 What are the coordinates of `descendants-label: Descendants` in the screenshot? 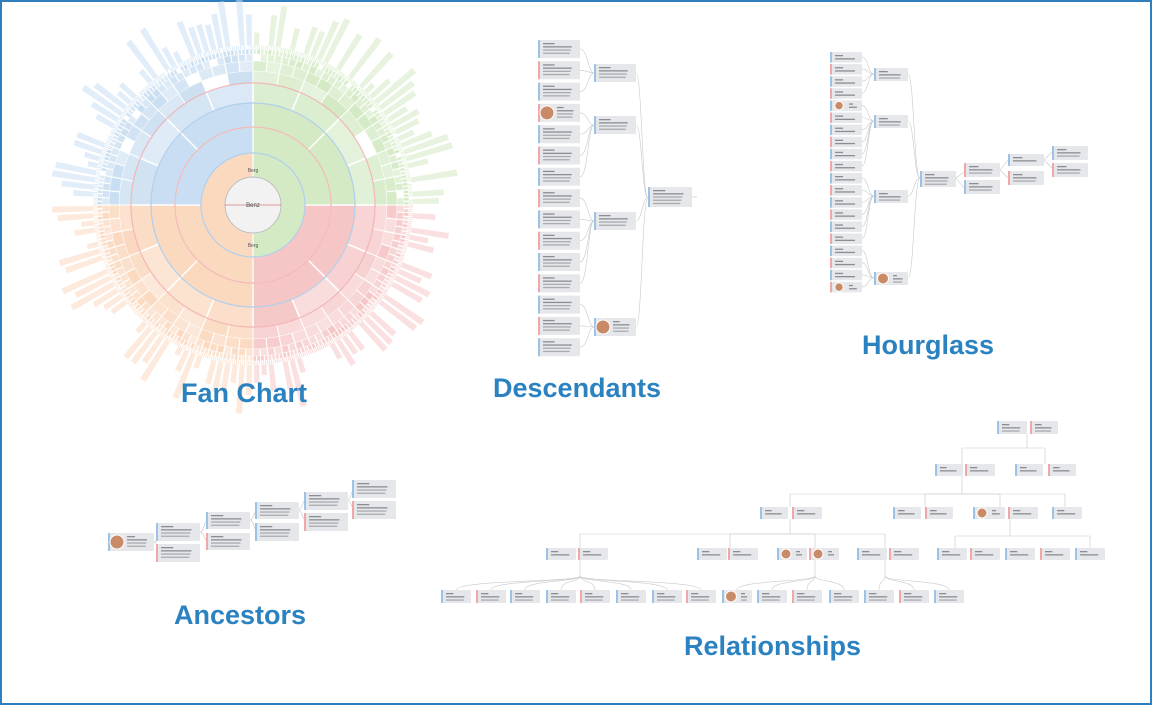 It's located at (577, 388).